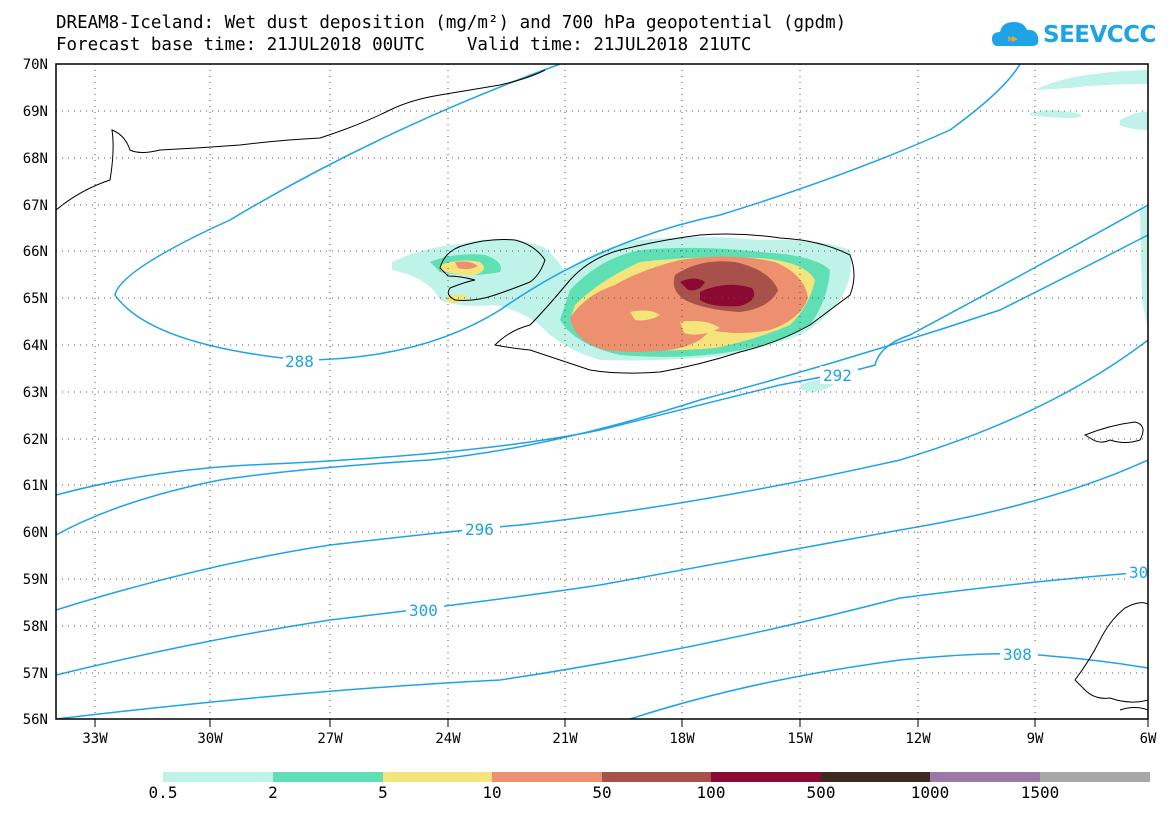 This screenshot has width=1175, height=815. What do you see at coordinates (35, 252) in the screenshot?
I see `lat-label: 66N` at bounding box center [35, 252].